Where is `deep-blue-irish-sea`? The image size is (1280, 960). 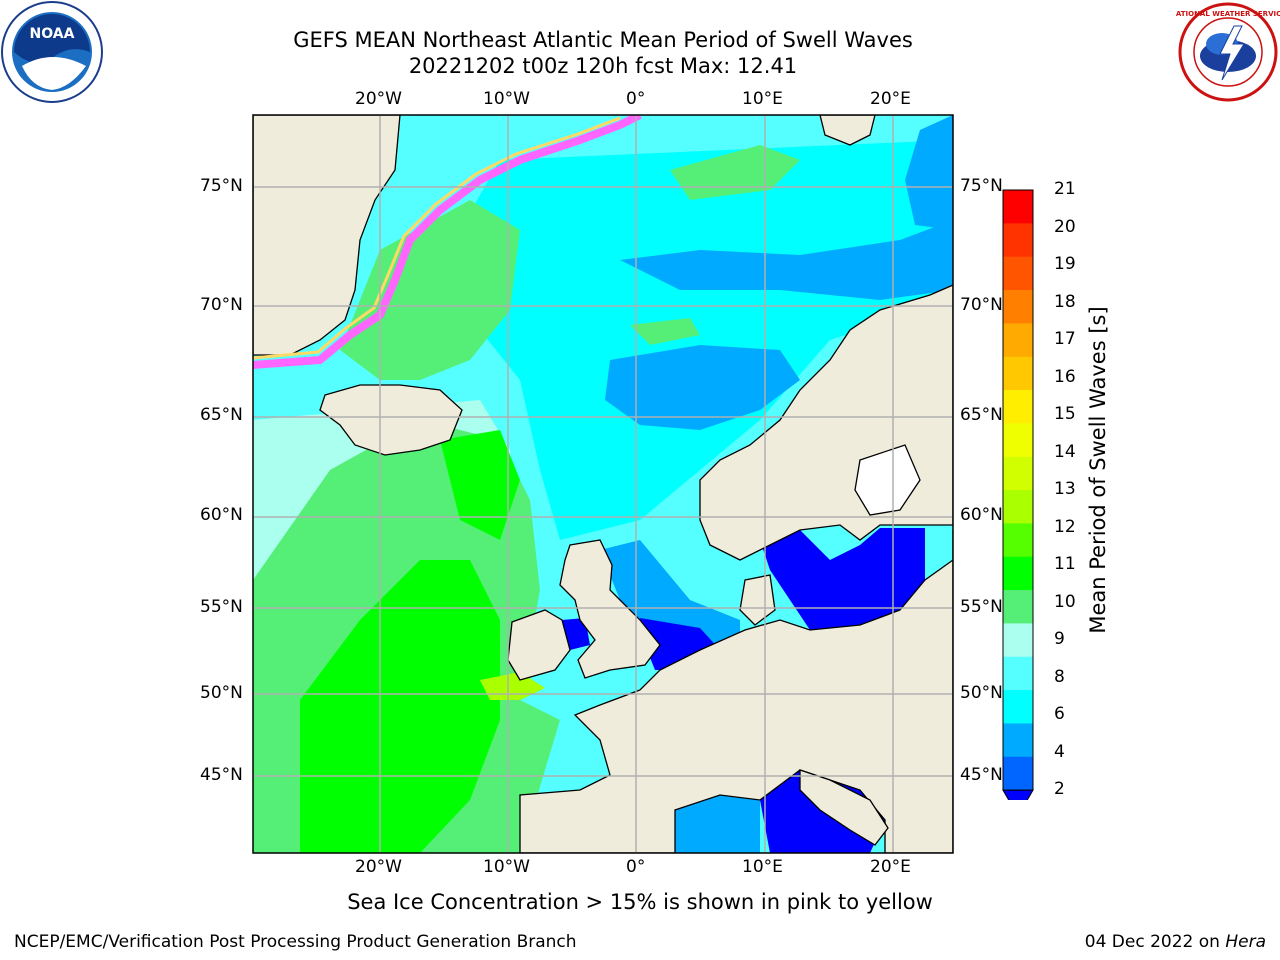 deep-blue-irish-sea is located at coordinates (576, 634).